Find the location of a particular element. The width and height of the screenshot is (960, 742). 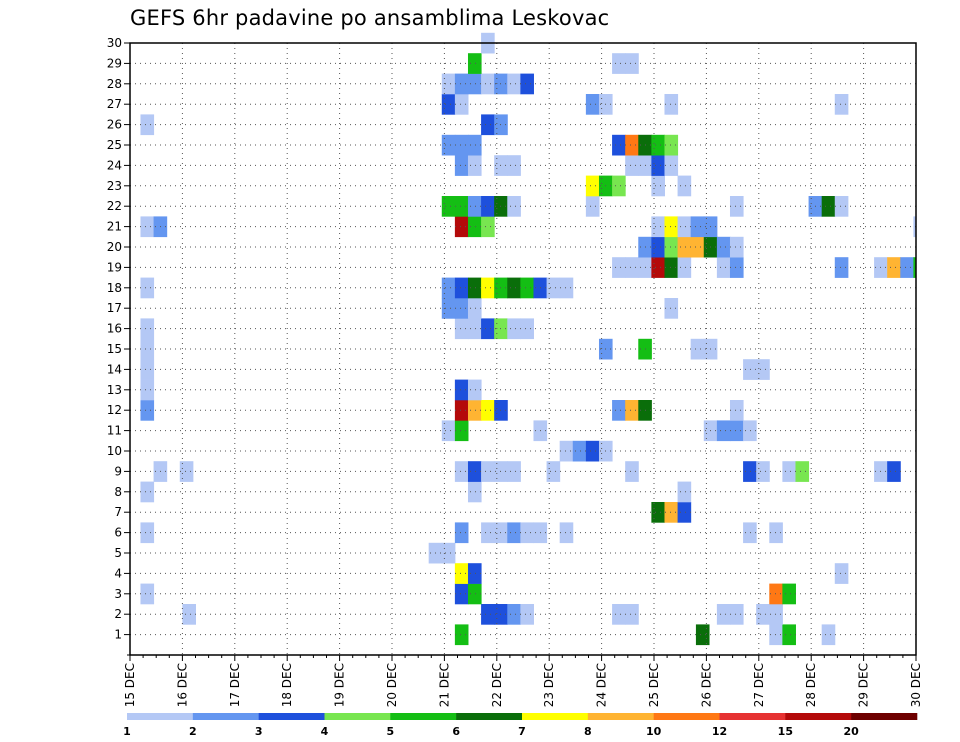

y-tick-label: 3 is located at coordinates (118, 594).